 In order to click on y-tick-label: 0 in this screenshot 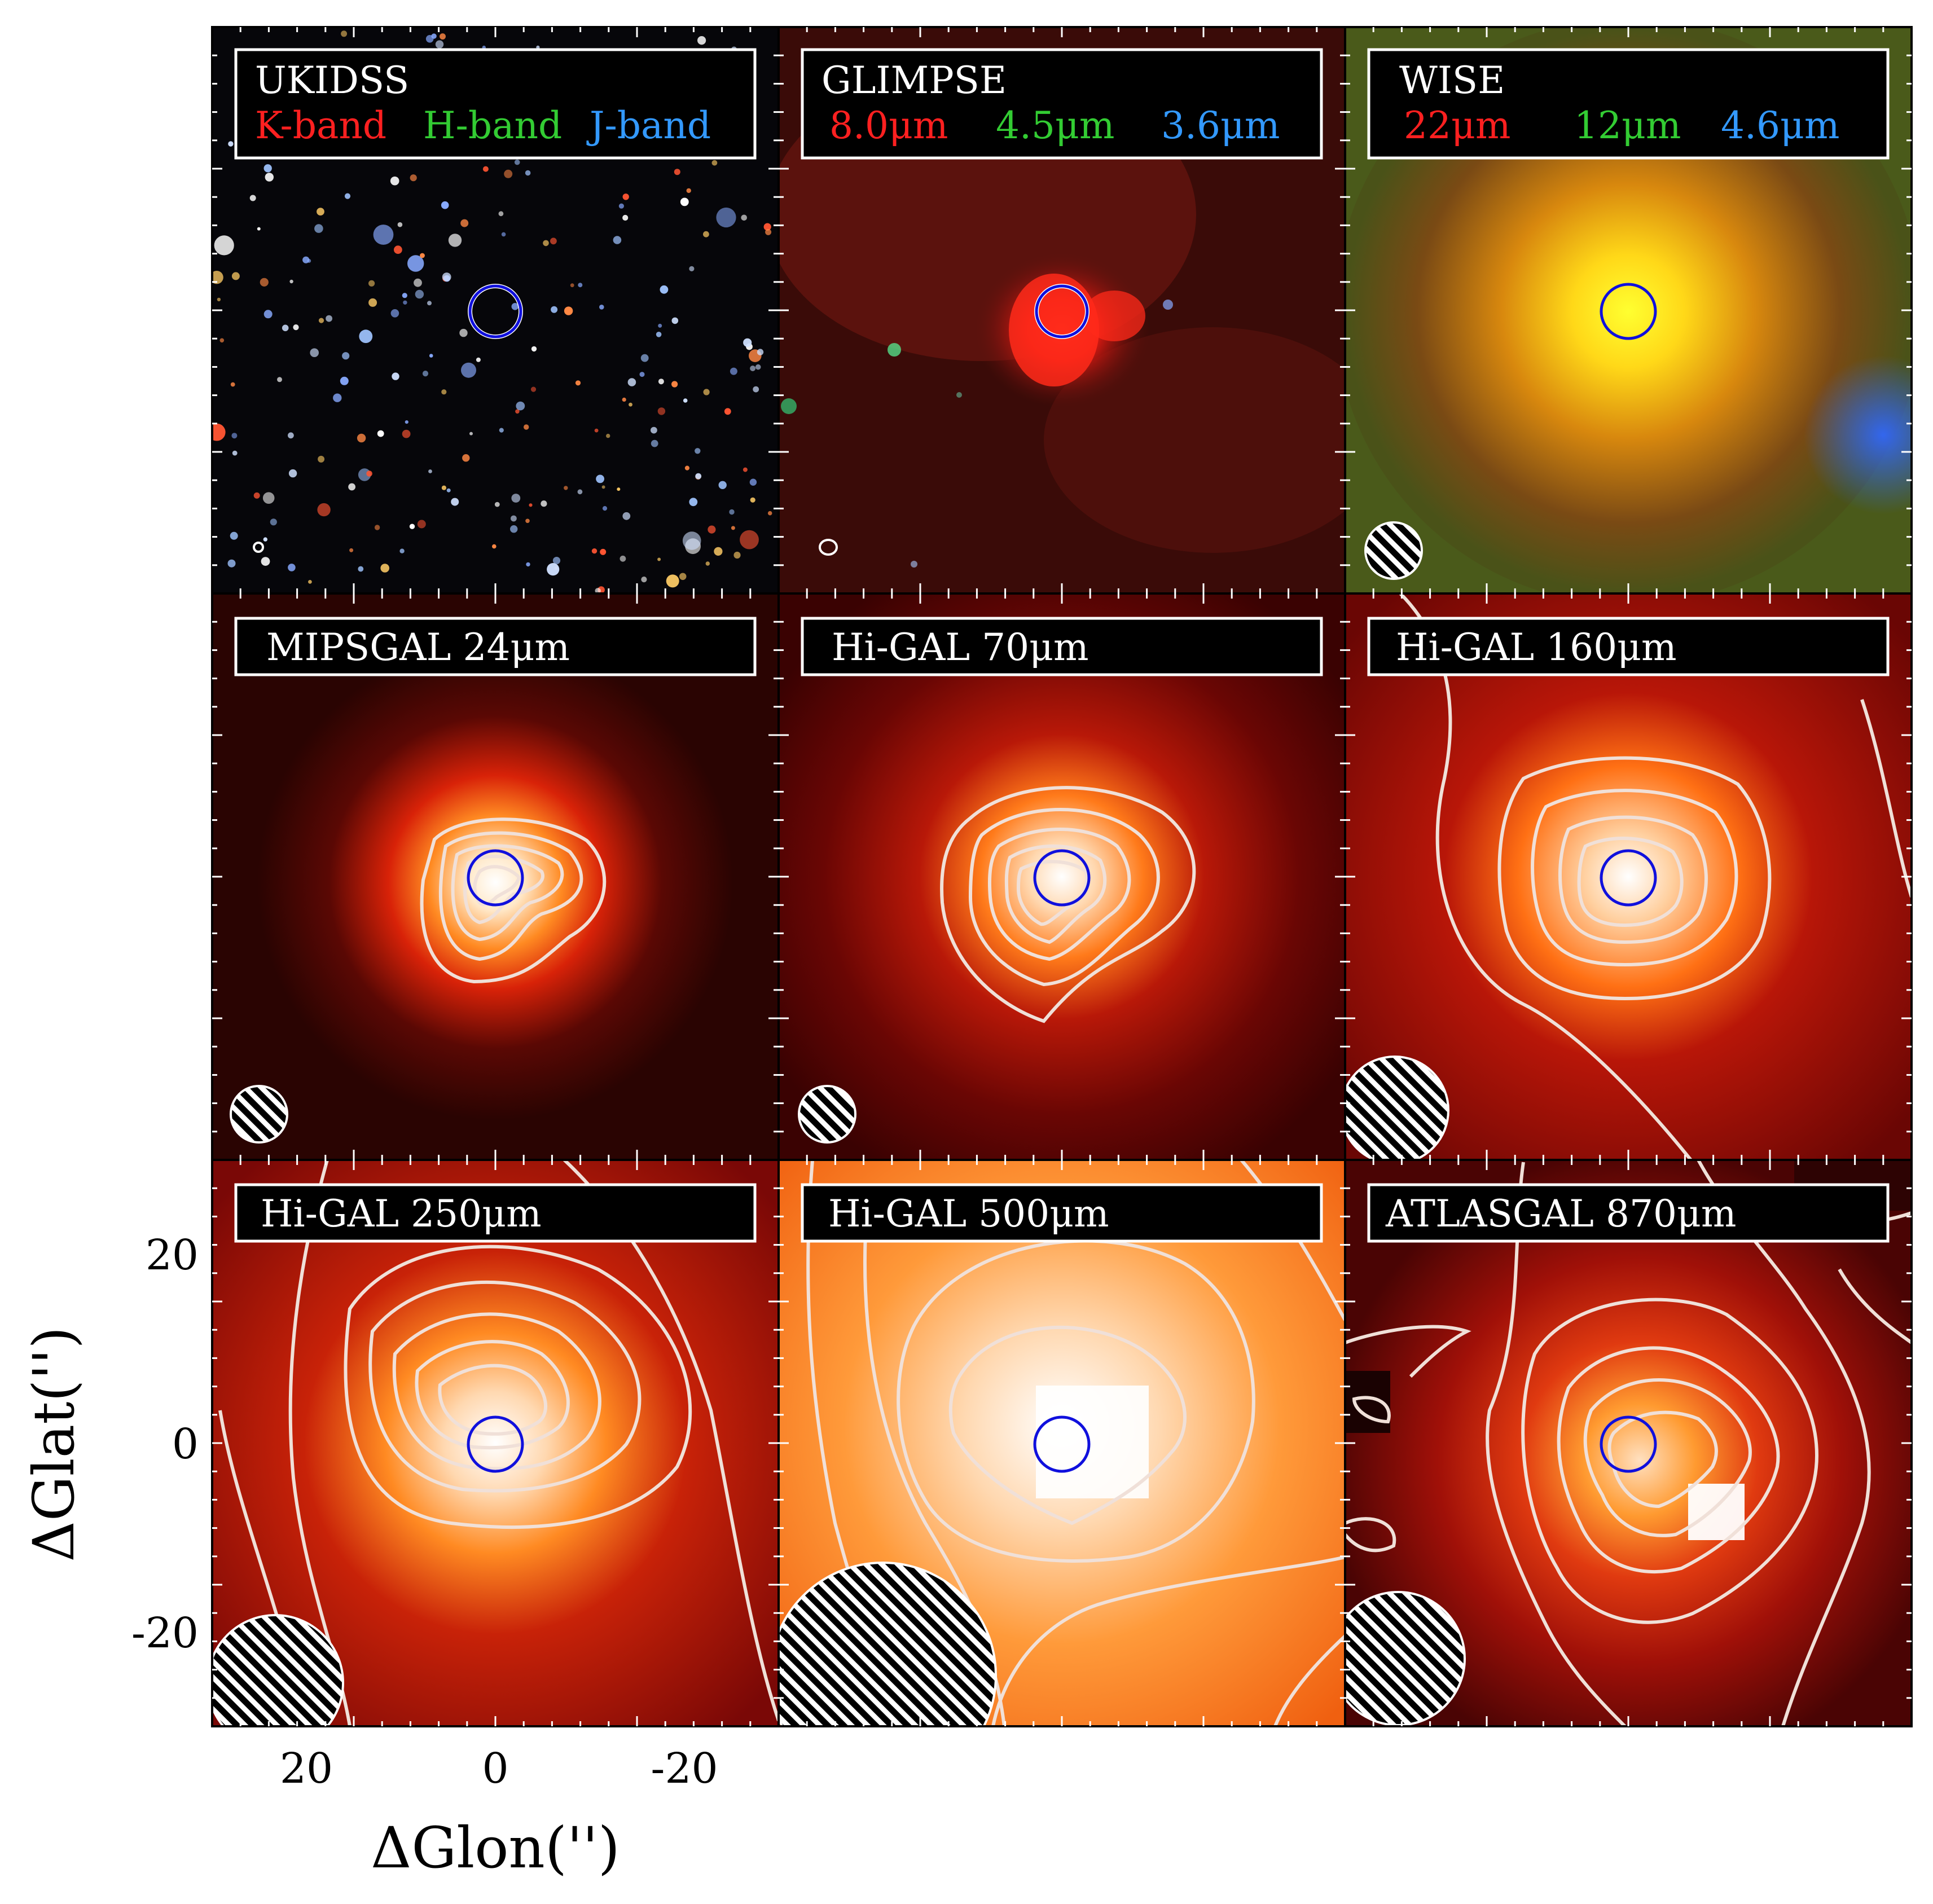, I will do `click(185, 1444)`.